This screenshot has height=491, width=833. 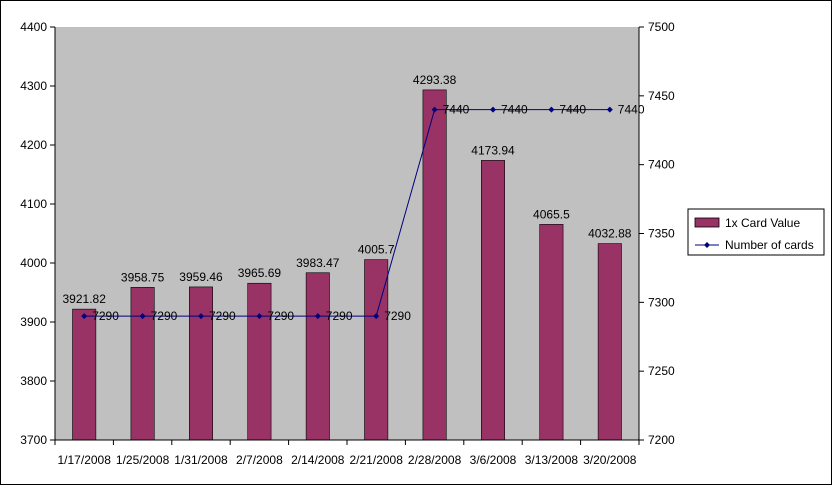 What do you see at coordinates (33, 27) in the screenshot?
I see `y-tick-label-left: 4400` at bounding box center [33, 27].